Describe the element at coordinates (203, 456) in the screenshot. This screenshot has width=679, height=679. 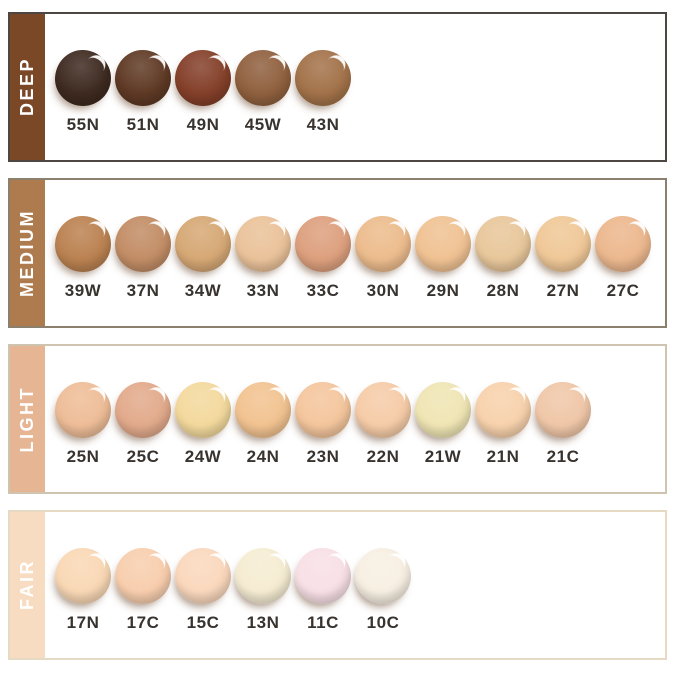
I see `shade-code-label: 24W` at that location.